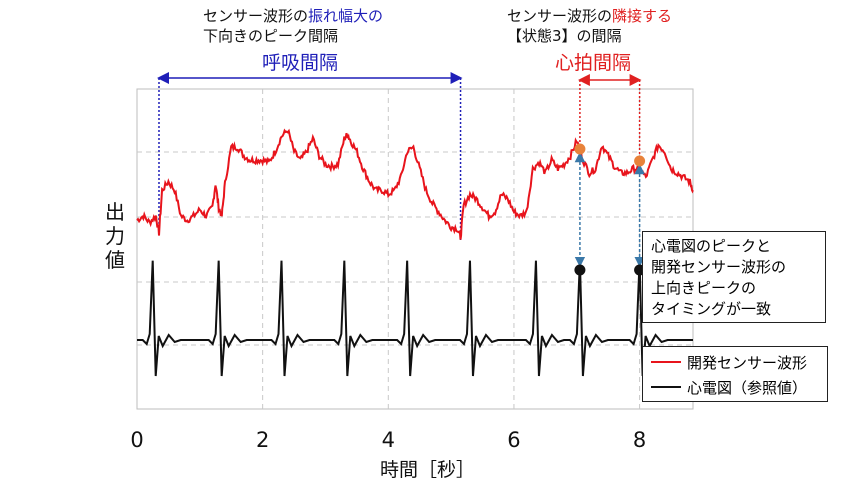  What do you see at coordinates (346, 16) in the screenshot?
I see `respiration-annotation-line1-highlight: 振れ幅大の` at bounding box center [346, 16].